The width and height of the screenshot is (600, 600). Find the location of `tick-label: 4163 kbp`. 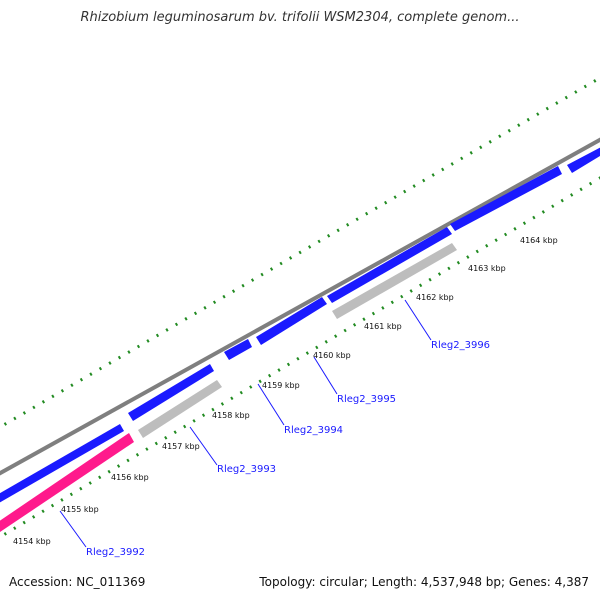

tick-label: 4163 kbp is located at coordinates (487, 268).